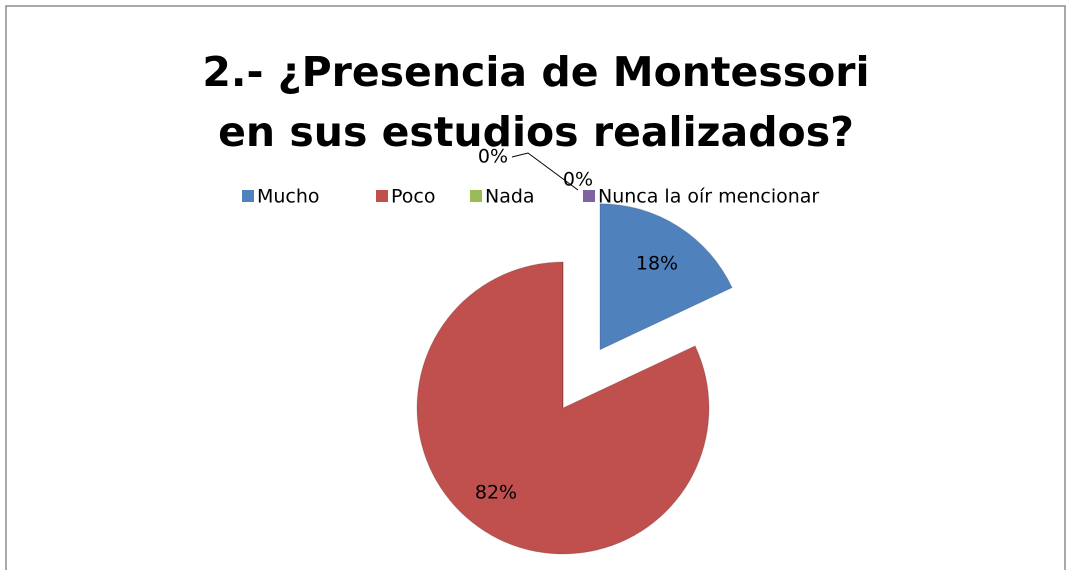  What do you see at coordinates (288, 197) in the screenshot?
I see `legend-label: Mucho` at bounding box center [288, 197].